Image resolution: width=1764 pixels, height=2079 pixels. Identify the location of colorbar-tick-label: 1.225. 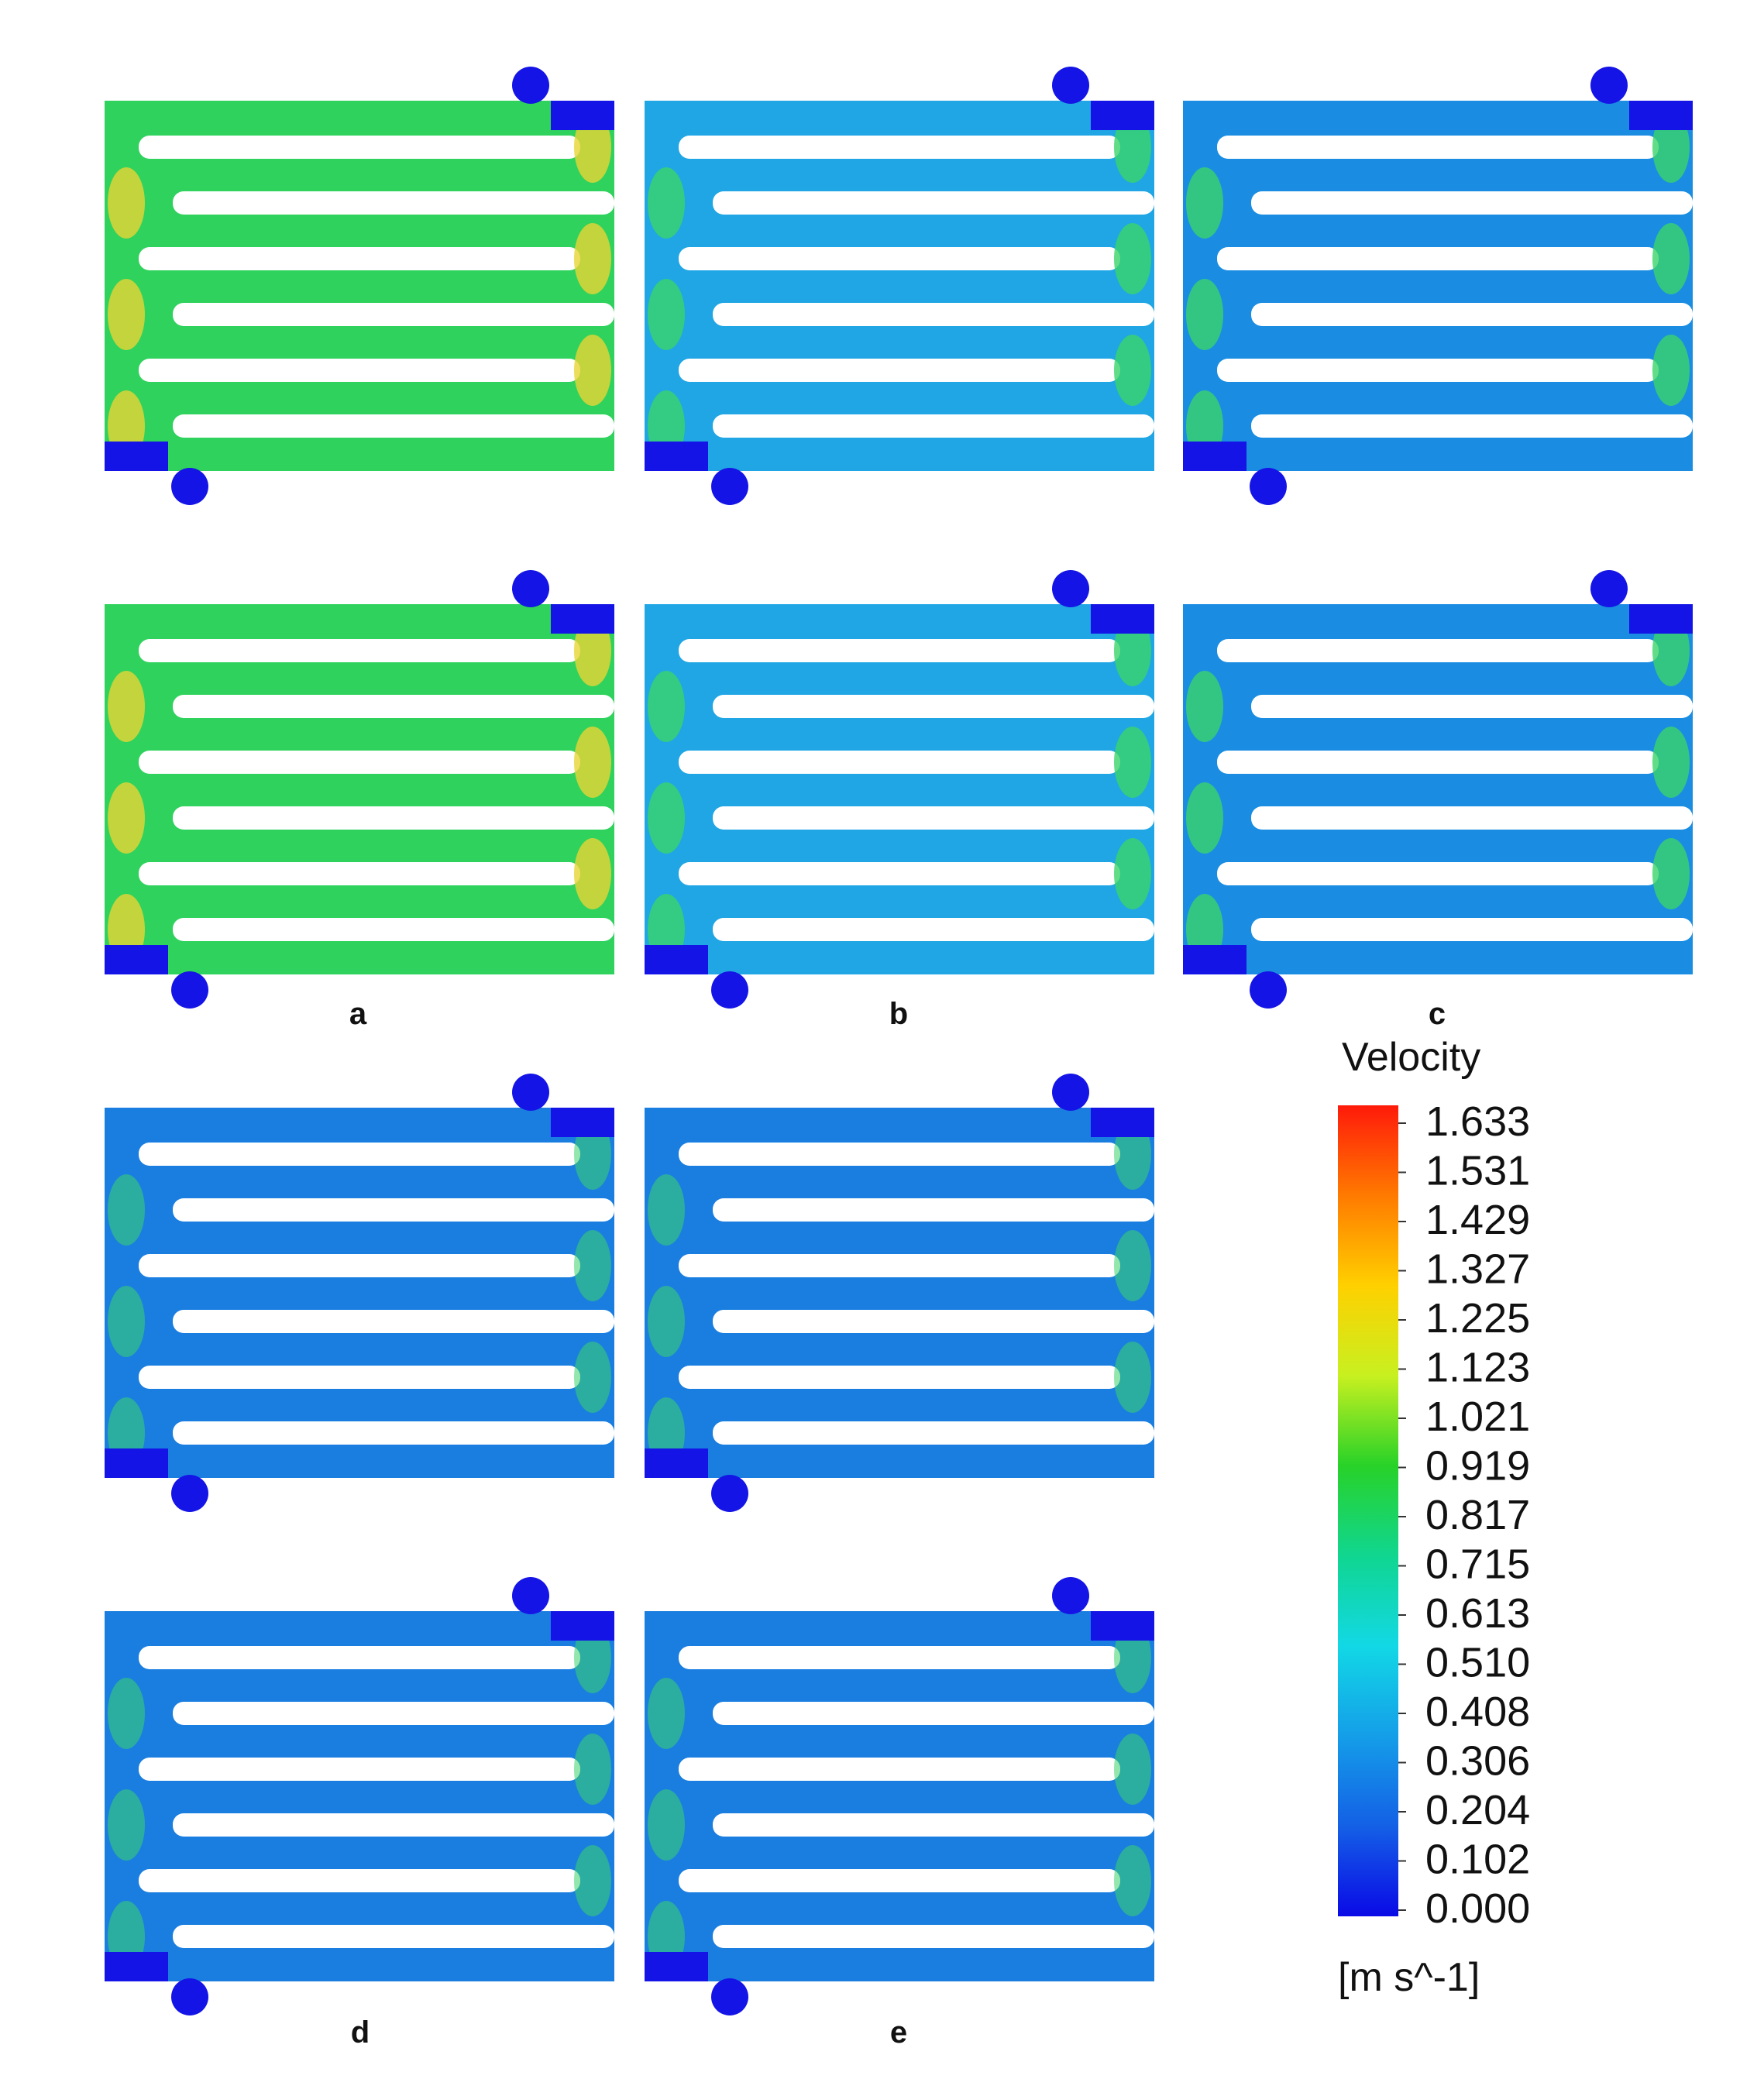
(1477, 1318).